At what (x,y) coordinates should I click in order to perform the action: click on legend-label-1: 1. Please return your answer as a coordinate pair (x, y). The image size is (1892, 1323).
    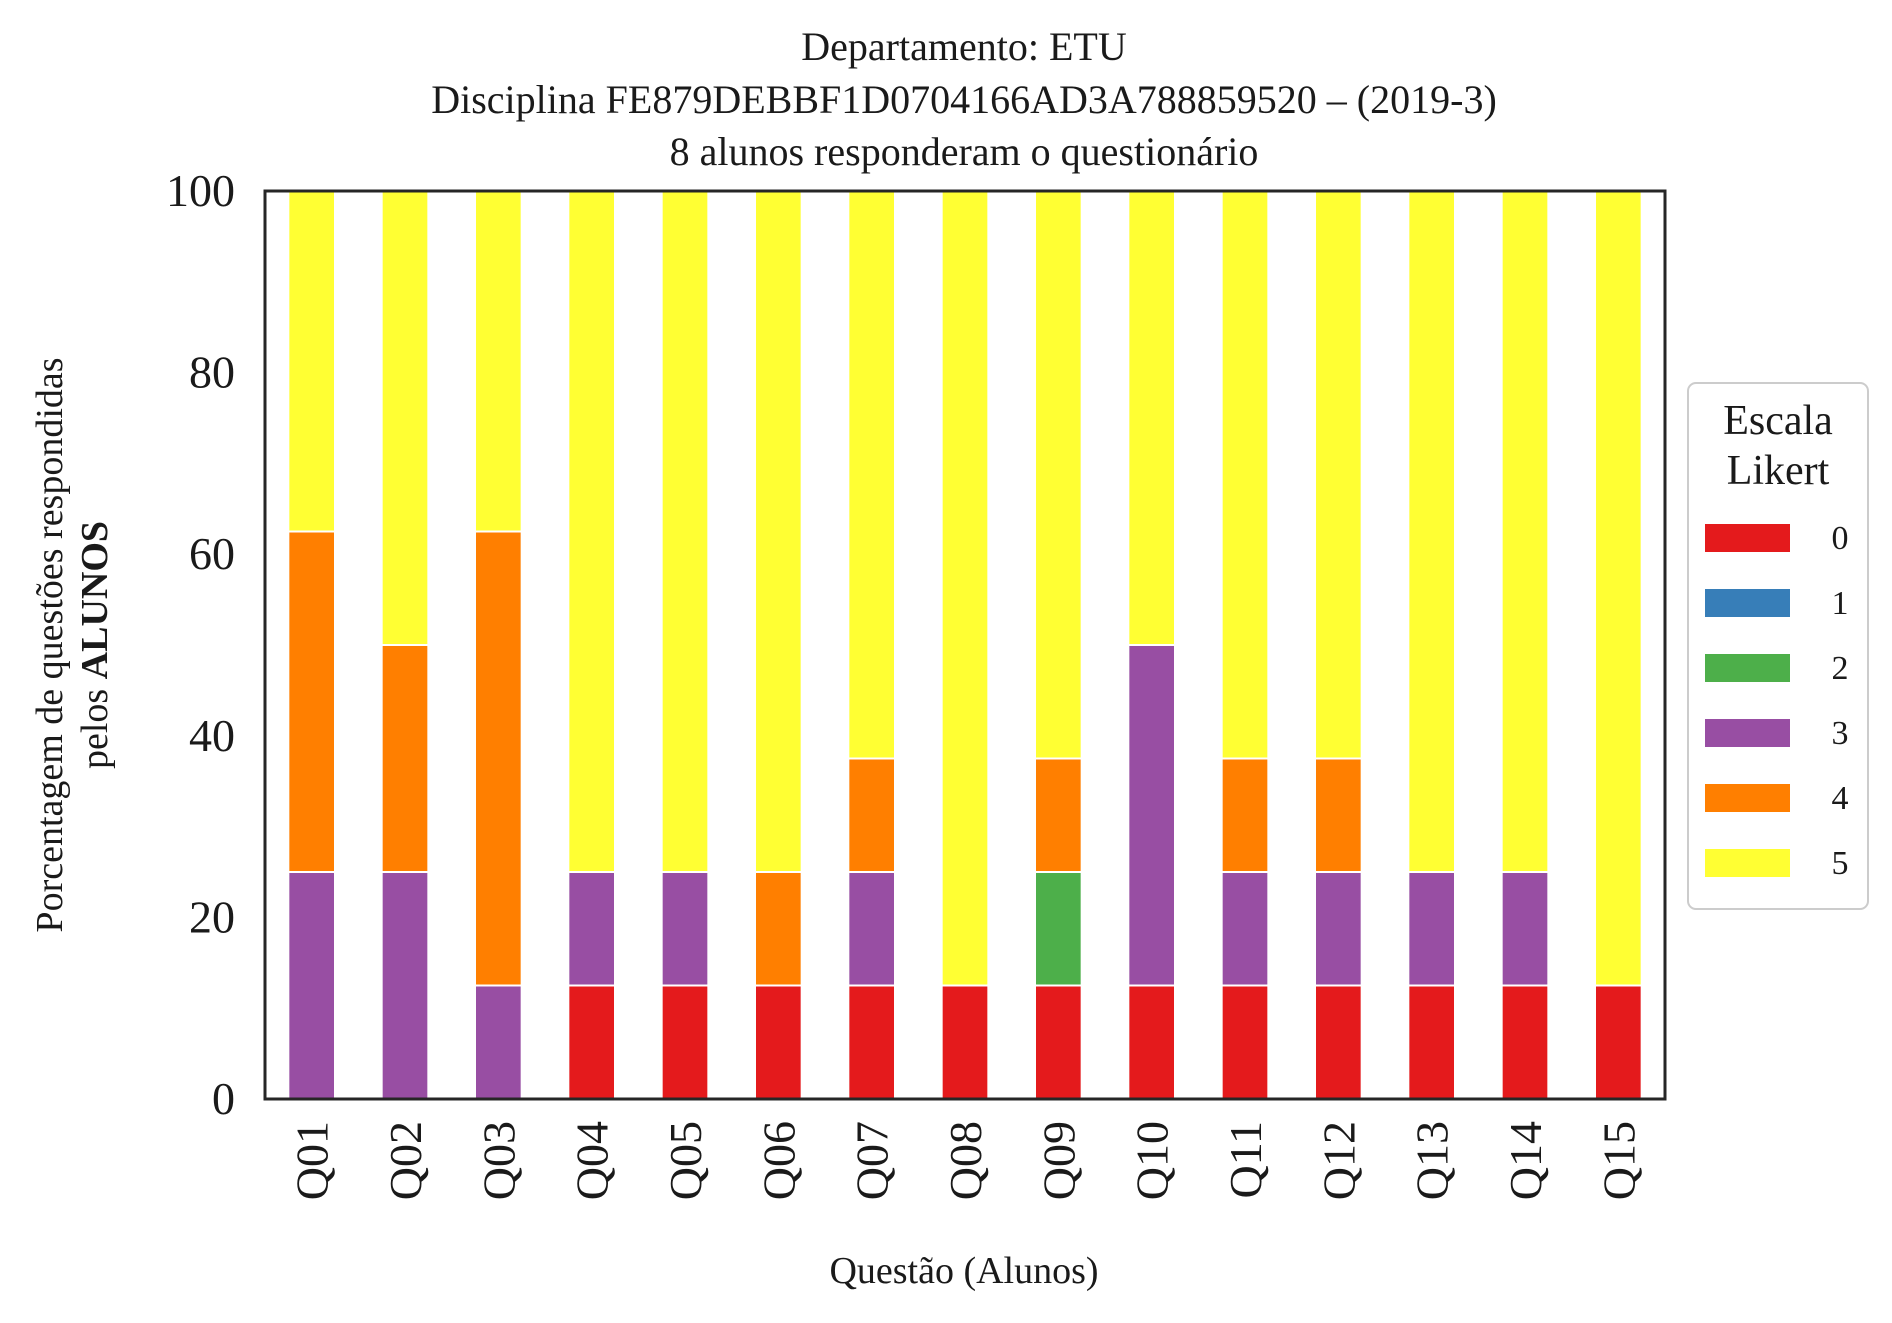
    Looking at the image, I should click on (1840, 603).